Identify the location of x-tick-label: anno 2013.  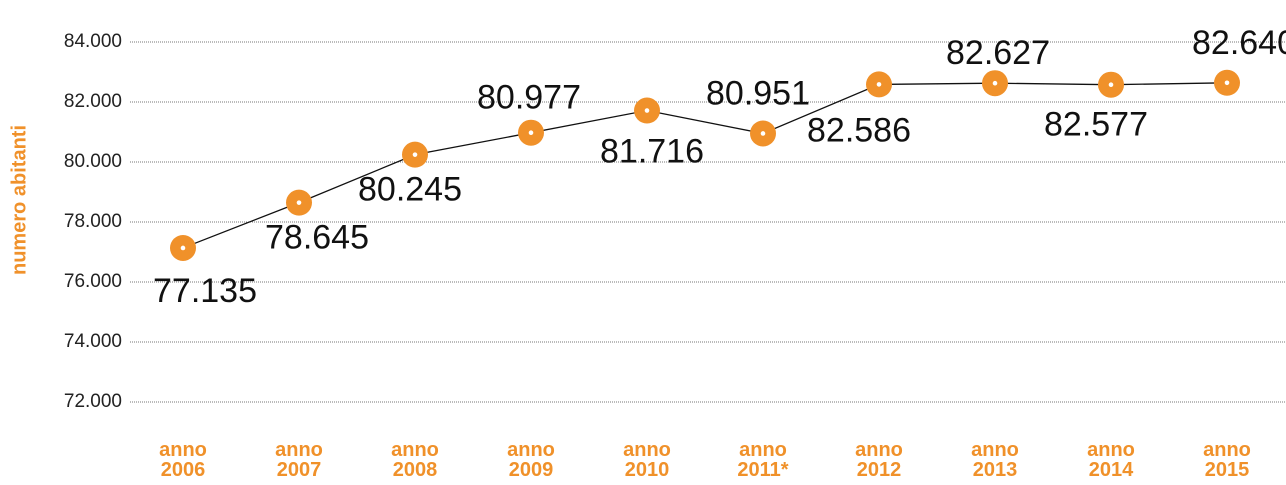
(995, 460).